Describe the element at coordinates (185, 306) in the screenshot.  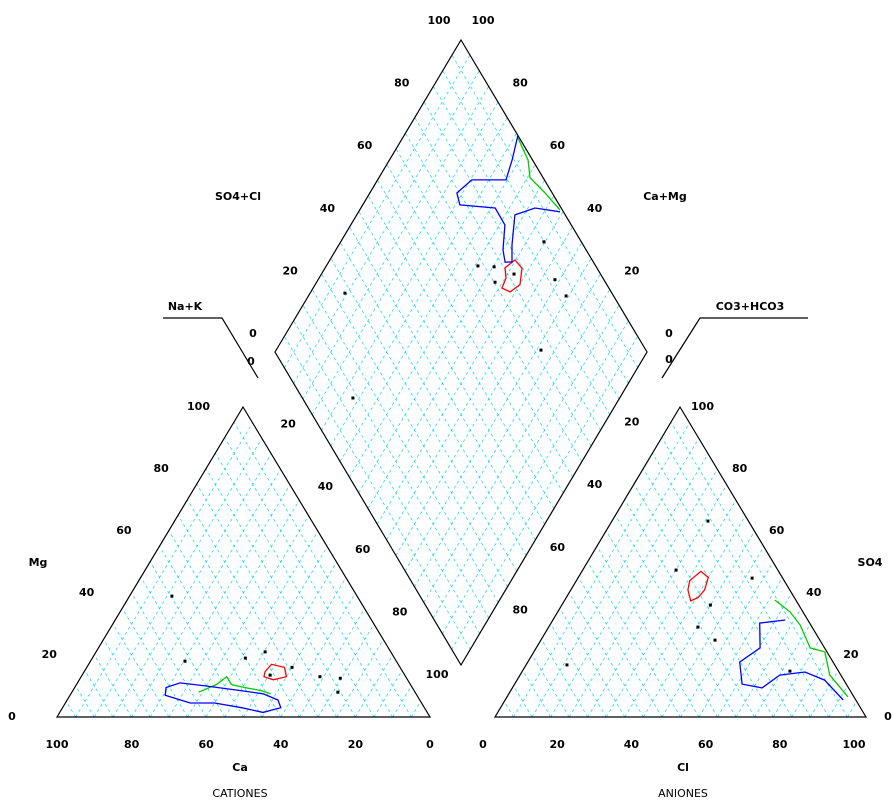
I see `corner-label: Na+K` at that location.